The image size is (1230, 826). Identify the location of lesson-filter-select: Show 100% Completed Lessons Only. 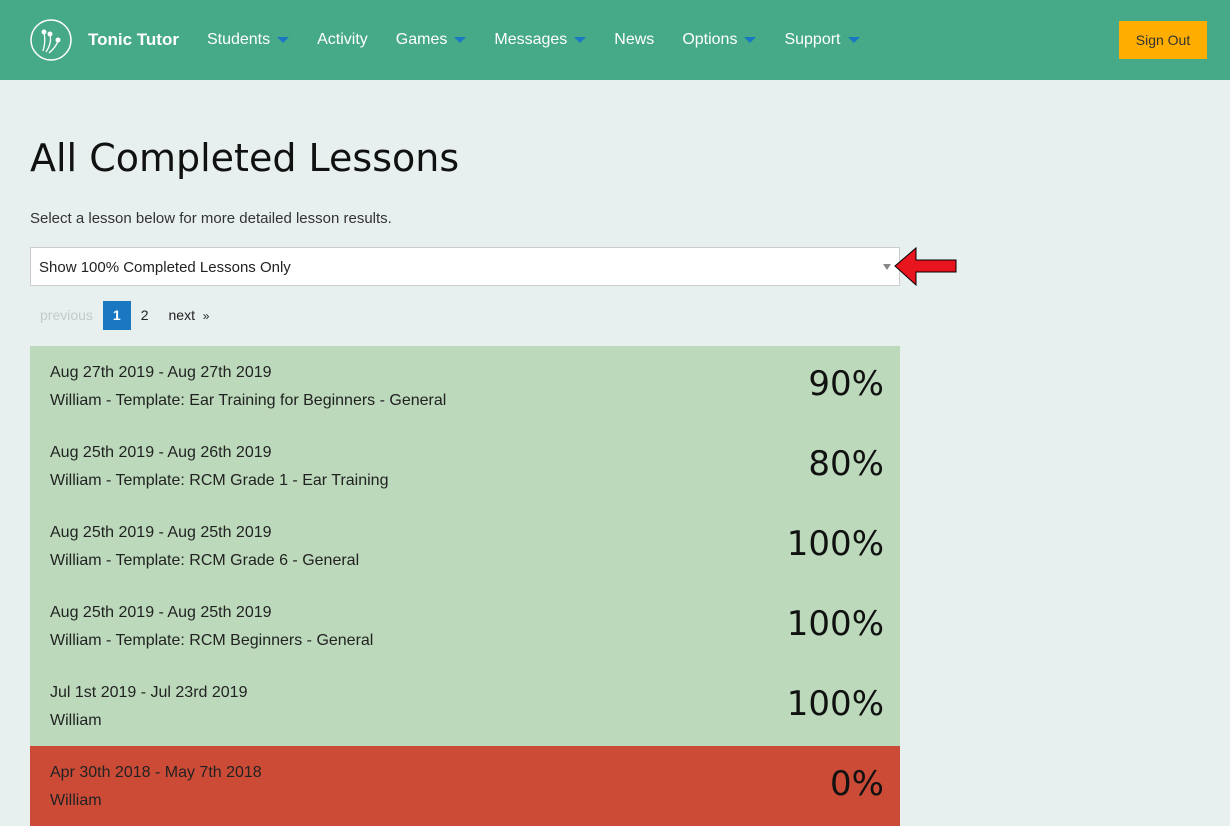
(465, 266).